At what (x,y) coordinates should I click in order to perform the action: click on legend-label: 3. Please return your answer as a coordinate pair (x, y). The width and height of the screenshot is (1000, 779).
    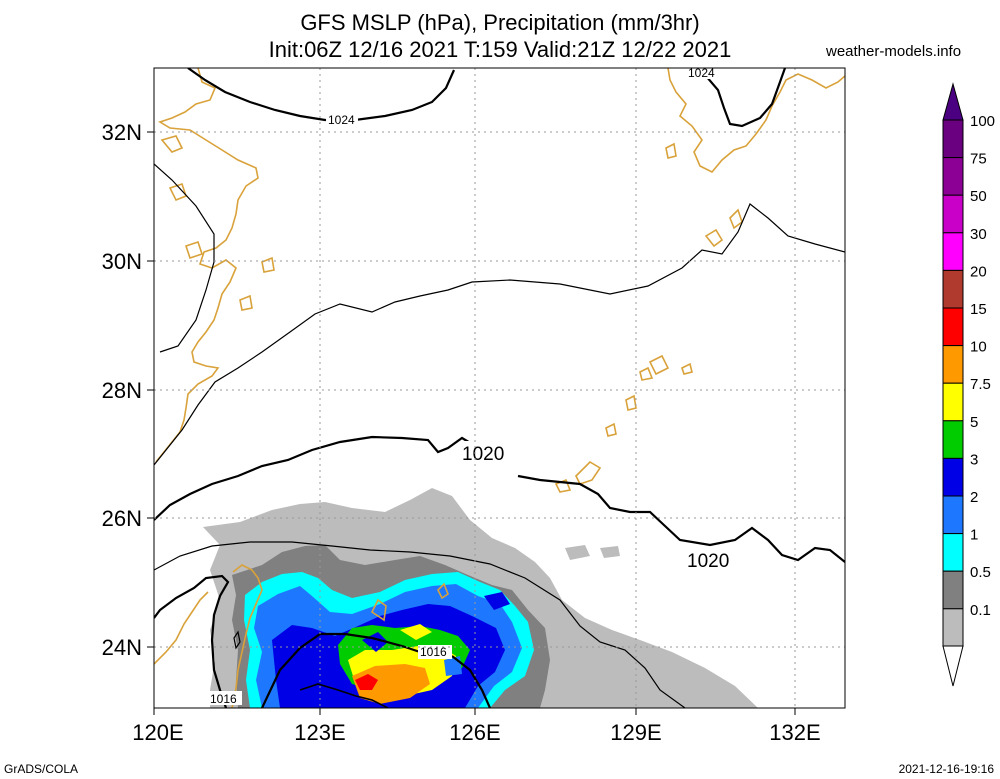
    Looking at the image, I should click on (974, 459).